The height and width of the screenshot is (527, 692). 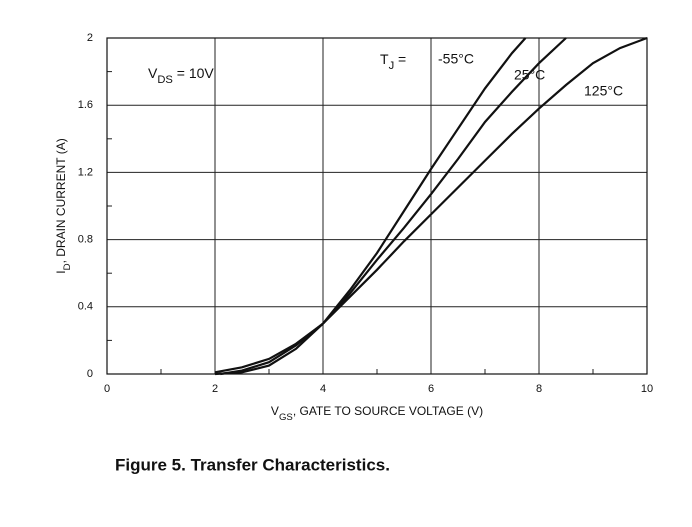 What do you see at coordinates (194, 73) in the screenshot?
I see `annotation-part: = 10V` at bounding box center [194, 73].